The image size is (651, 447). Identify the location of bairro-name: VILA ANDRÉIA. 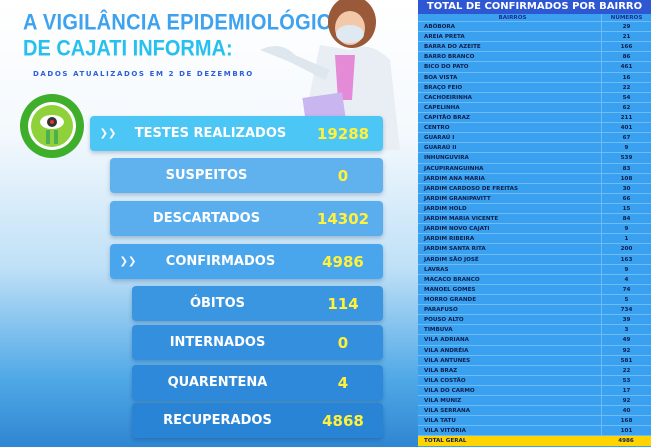
(446, 350).